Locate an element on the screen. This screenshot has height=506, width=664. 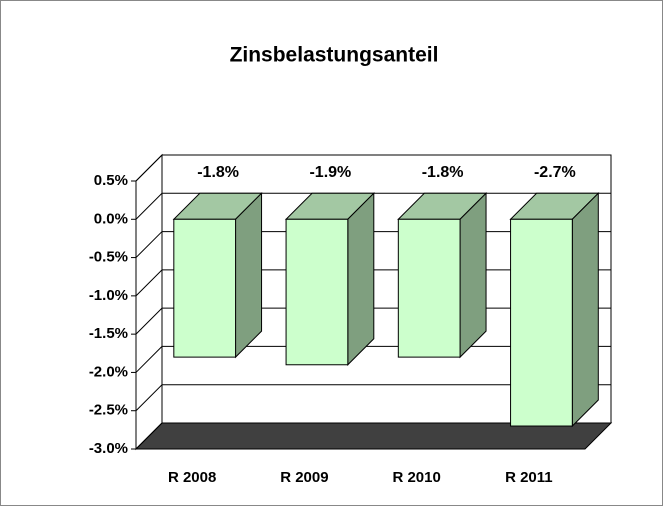
x-tick-label: R 2008 is located at coordinates (192, 477).